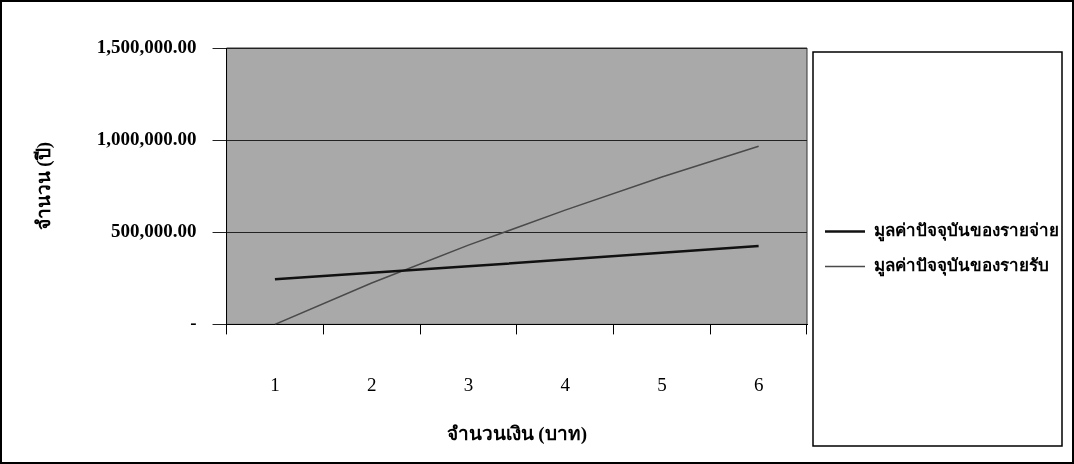  Describe the element at coordinates (146, 139) in the screenshot. I see `y-tick-label: 1,000,000.00` at that location.